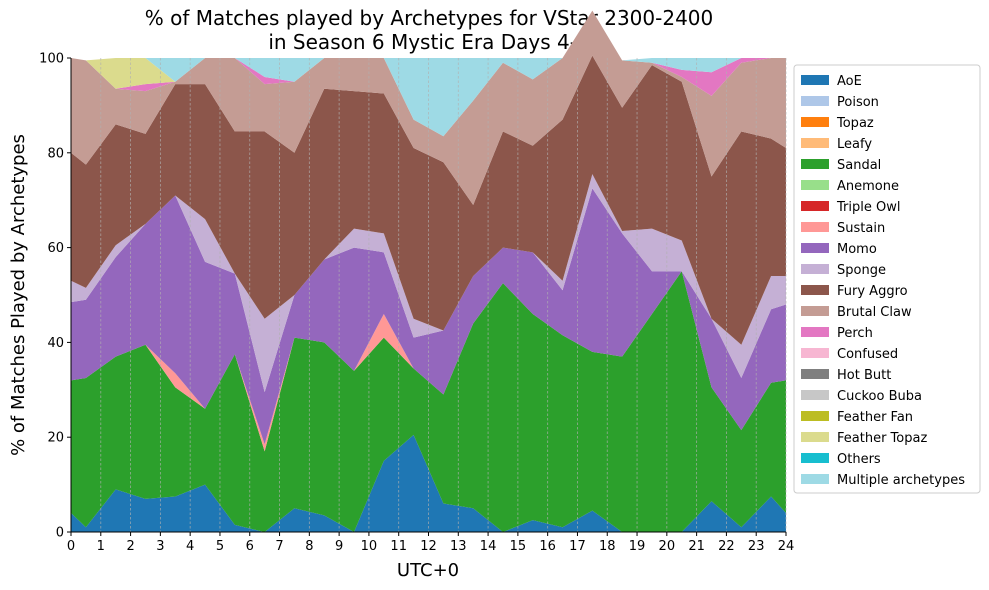 Image resolution: width=989 pixels, height=590 pixels. What do you see at coordinates (815, 80) in the screenshot?
I see `legend-swatch-aoe` at bounding box center [815, 80].